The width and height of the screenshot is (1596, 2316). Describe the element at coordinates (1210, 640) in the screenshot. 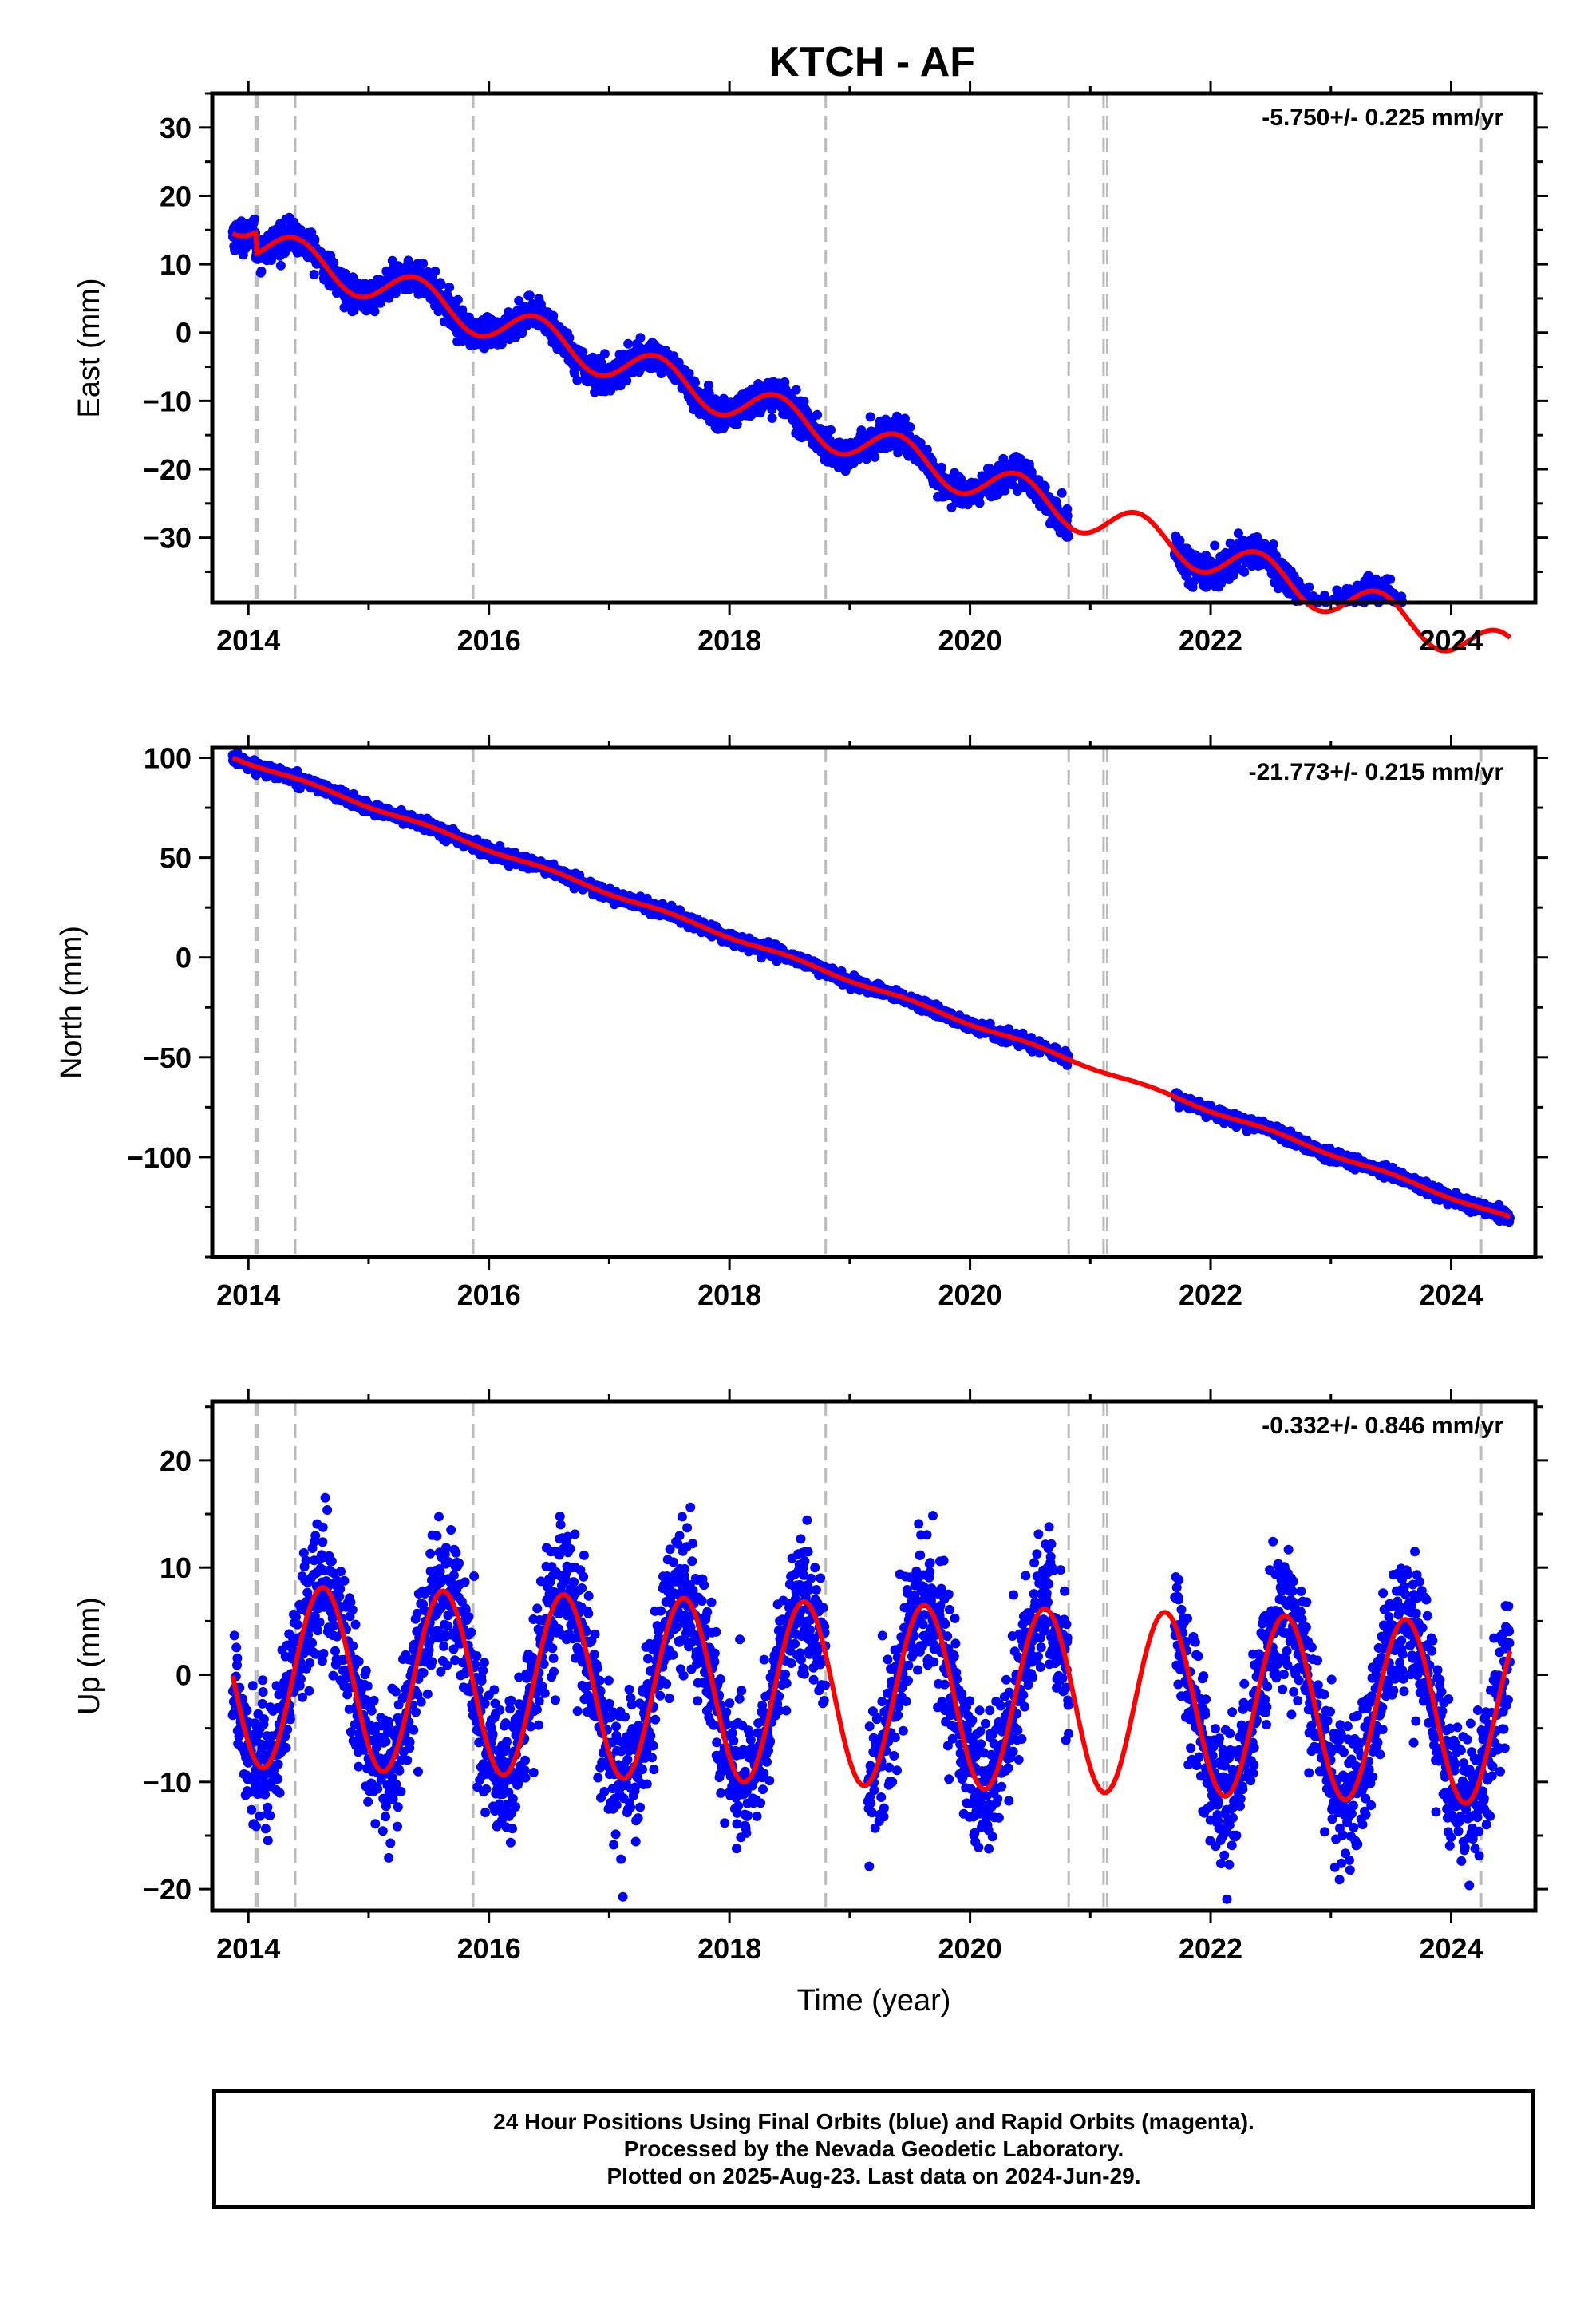

I see `east-x-tick-label: 2022` at that location.